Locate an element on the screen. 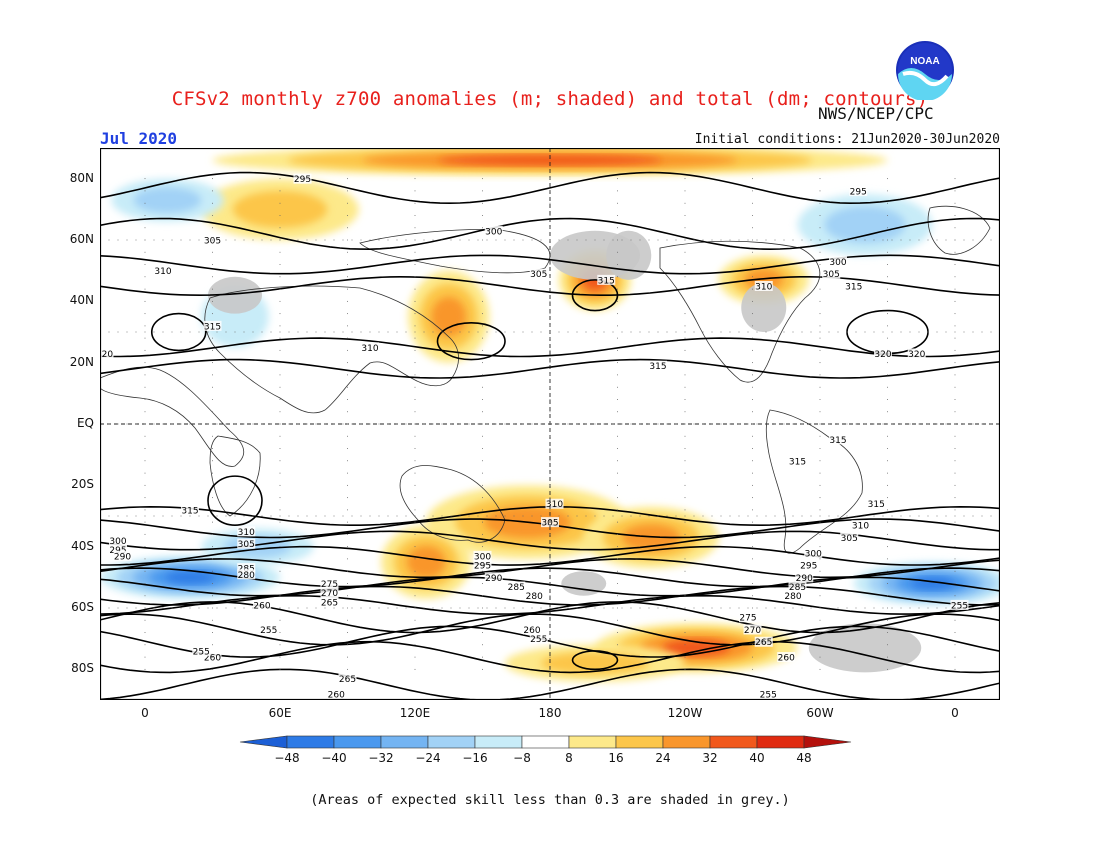  latitude-label: 40N is located at coordinates (81, 300).